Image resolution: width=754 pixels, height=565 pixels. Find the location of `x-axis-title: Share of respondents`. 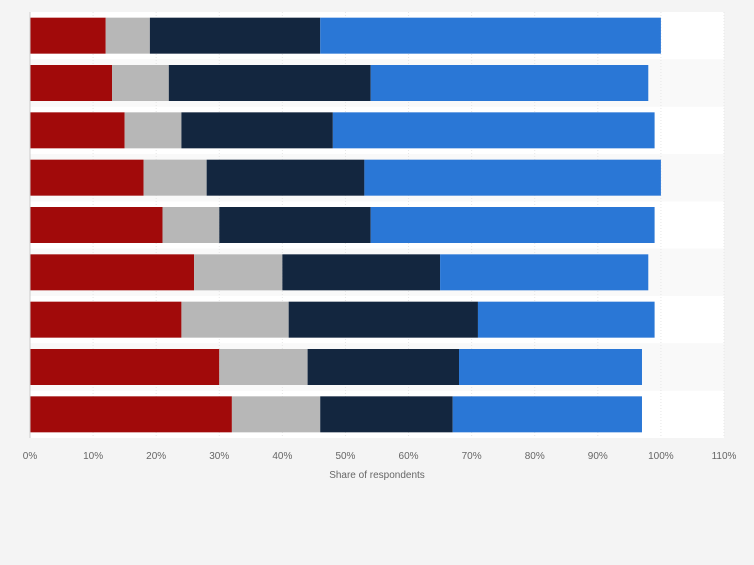

x-axis-title: Share of respondents is located at coordinates (377, 475).